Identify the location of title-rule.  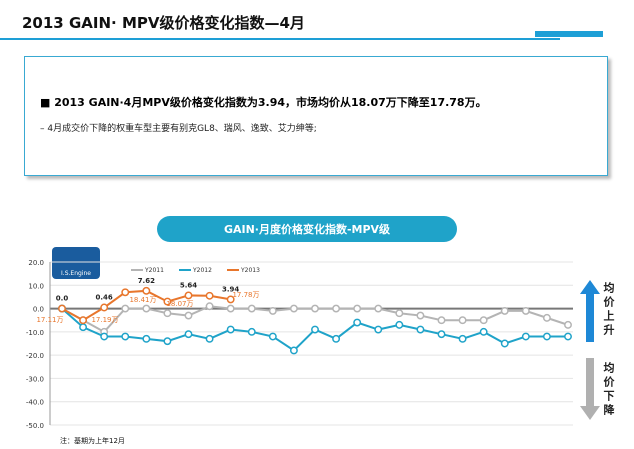
(280, 39).